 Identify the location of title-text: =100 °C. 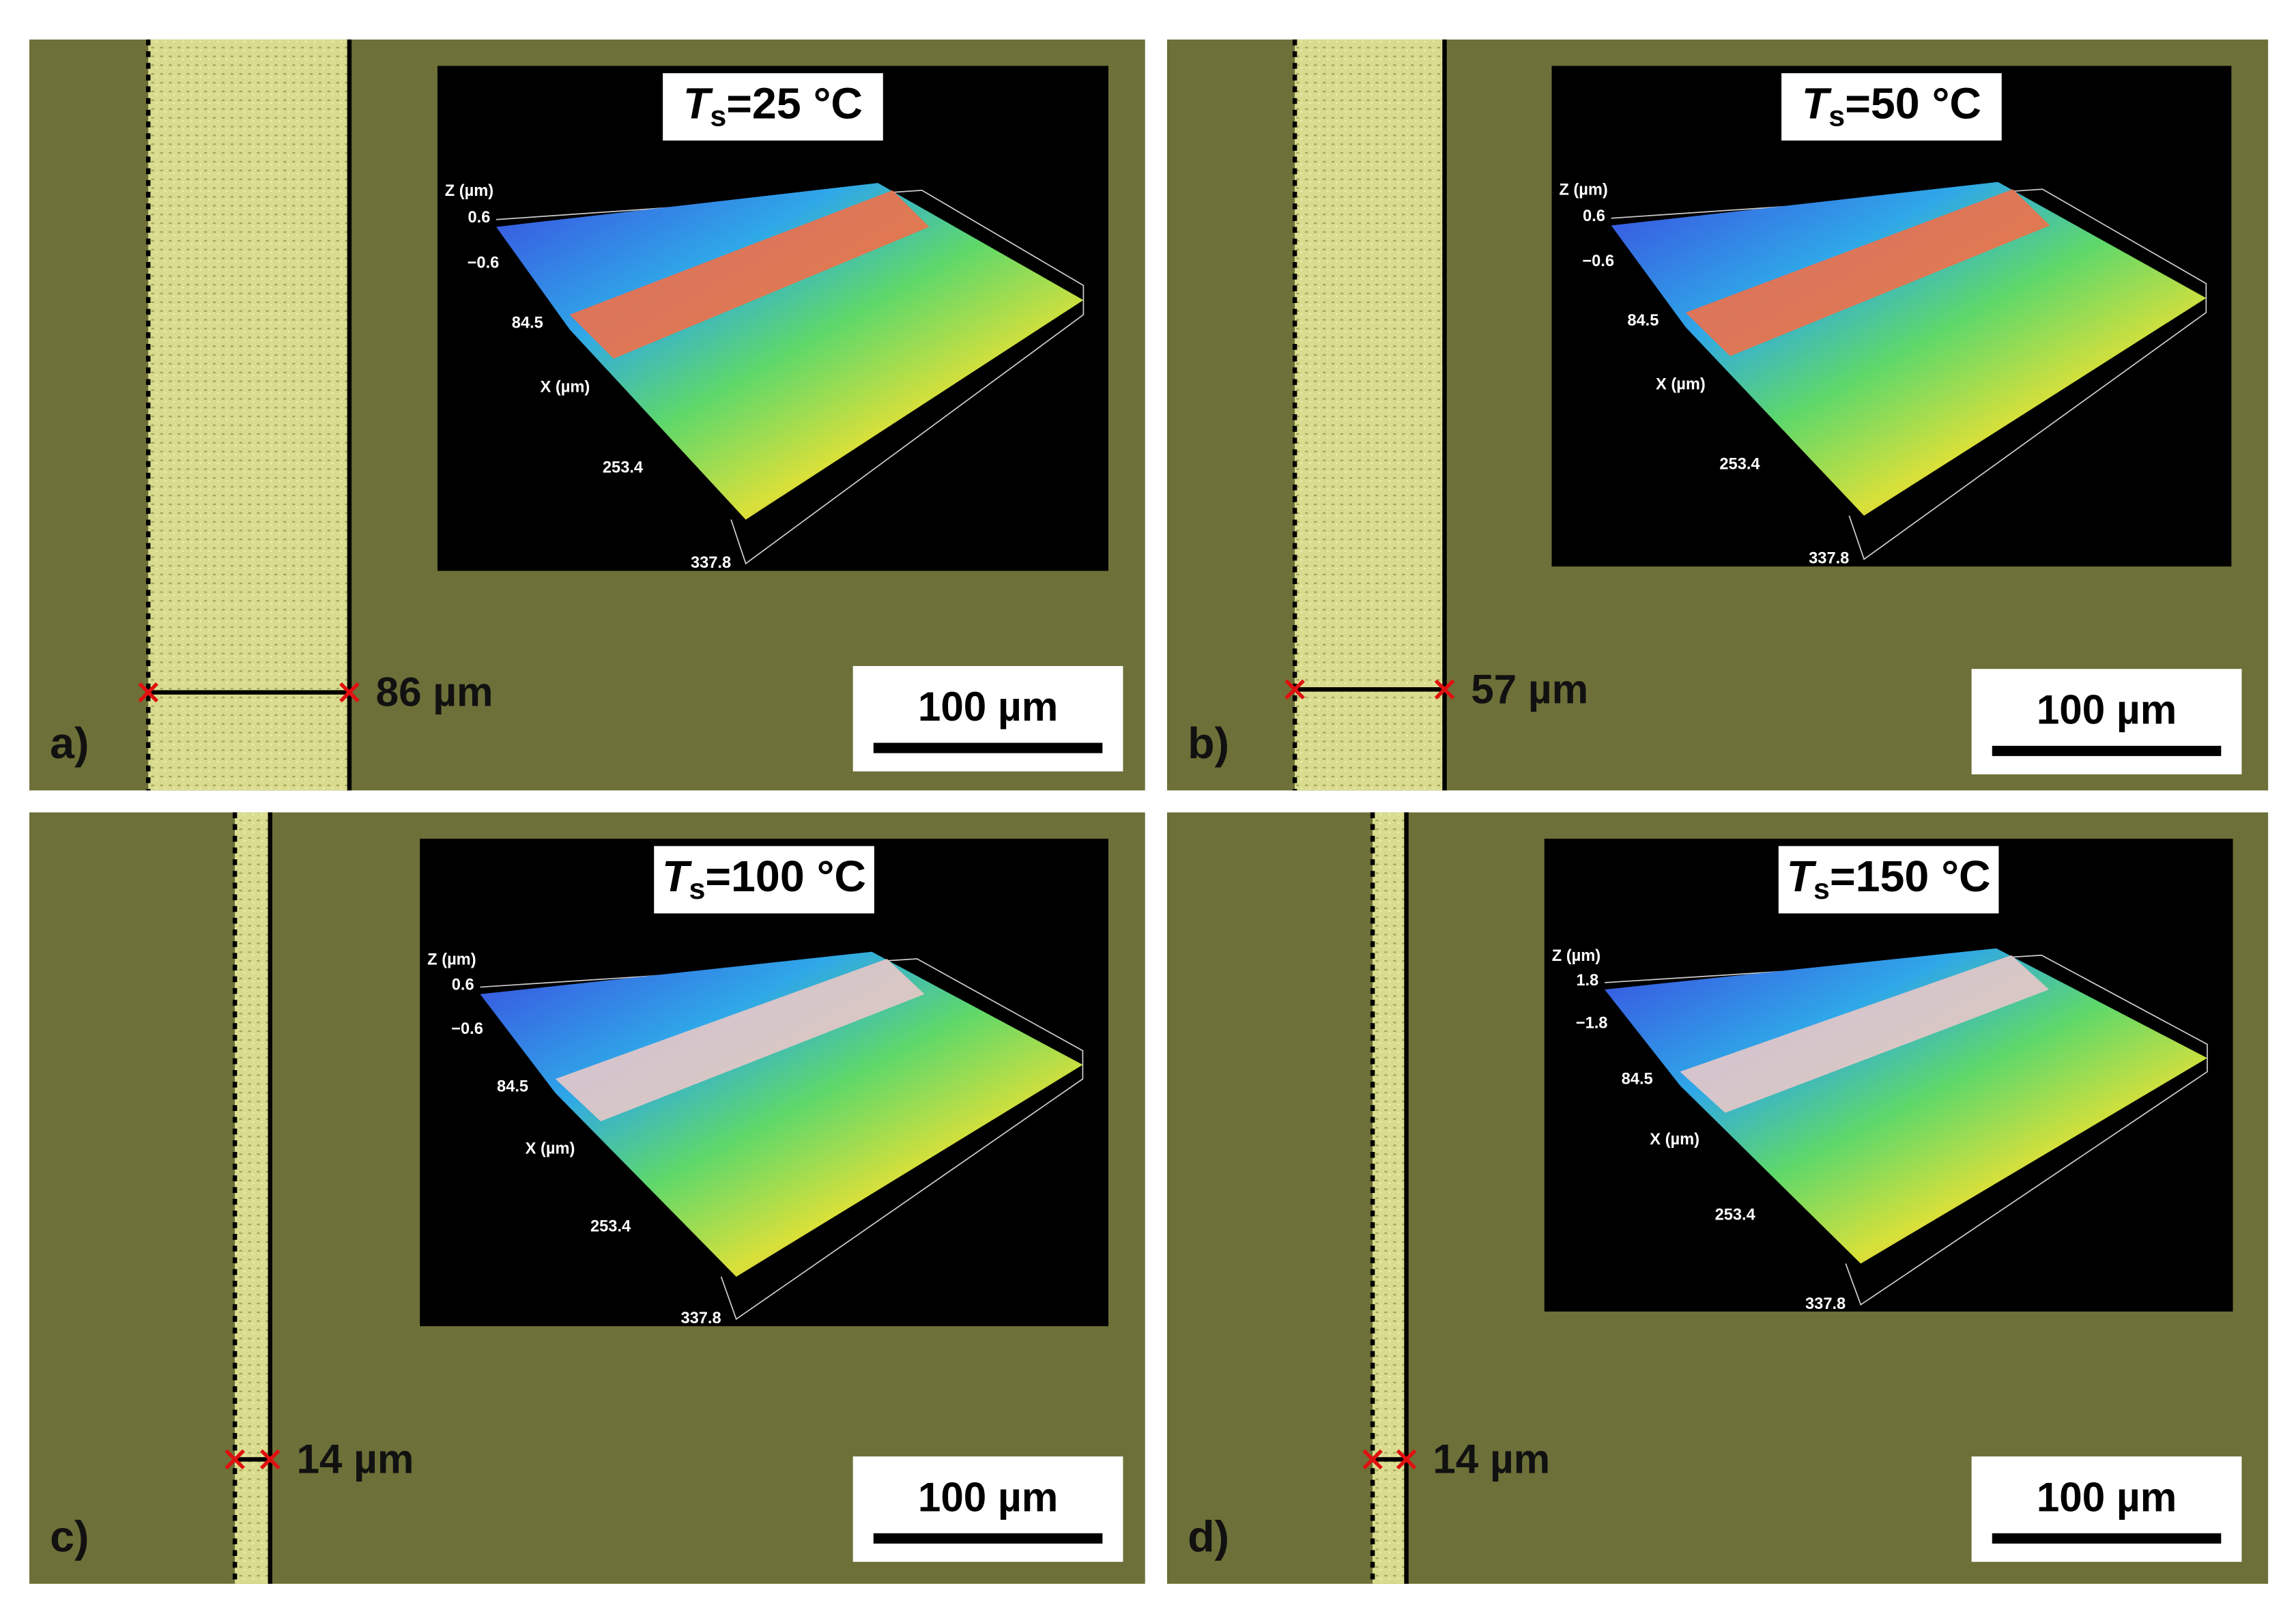
(785, 876).